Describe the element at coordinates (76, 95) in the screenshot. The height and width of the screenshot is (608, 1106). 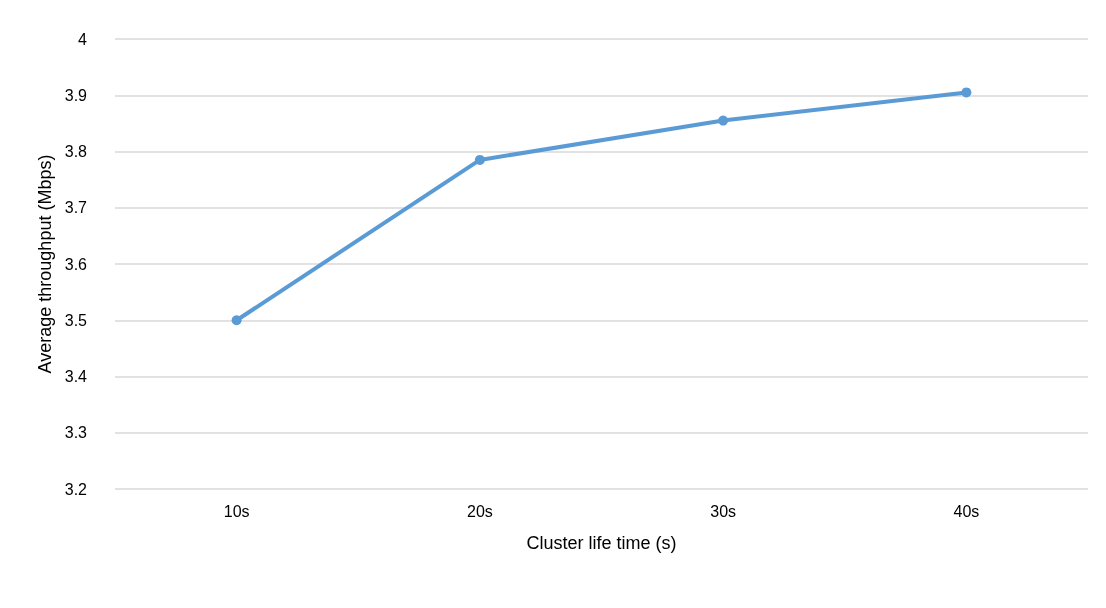
I see `y-tick-label: 3.9` at that location.